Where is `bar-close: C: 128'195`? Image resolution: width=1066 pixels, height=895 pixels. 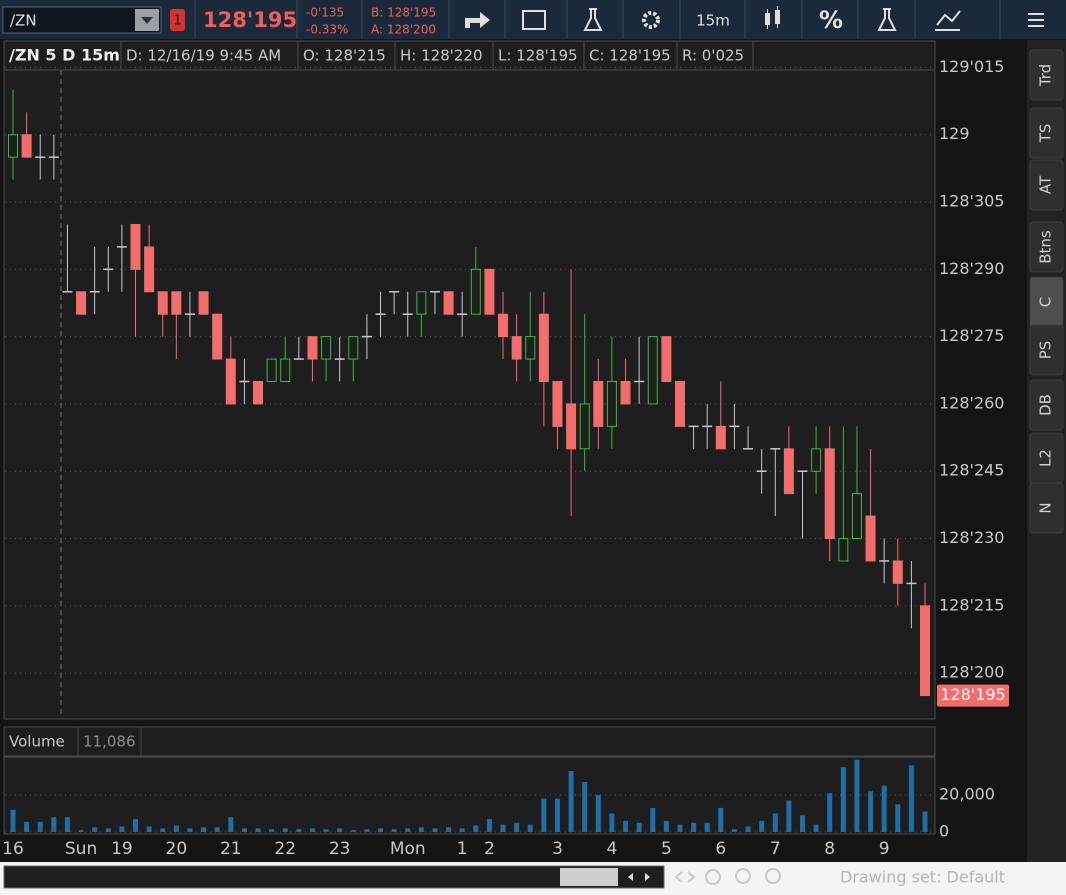
bar-close: C: 128'195 is located at coordinates (630, 56).